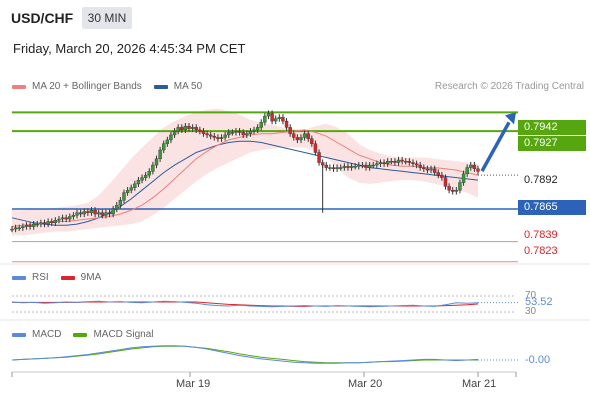 This screenshot has height=400, width=590. What do you see at coordinates (245, 354) in the screenshot?
I see `macd-line` at bounding box center [245, 354].